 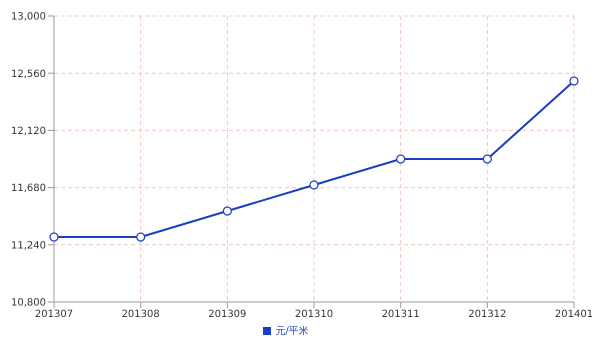 What do you see at coordinates (54, 314) in the screenshot?
I see `x-tick-label: 201307` at bounding box center [54, 314].